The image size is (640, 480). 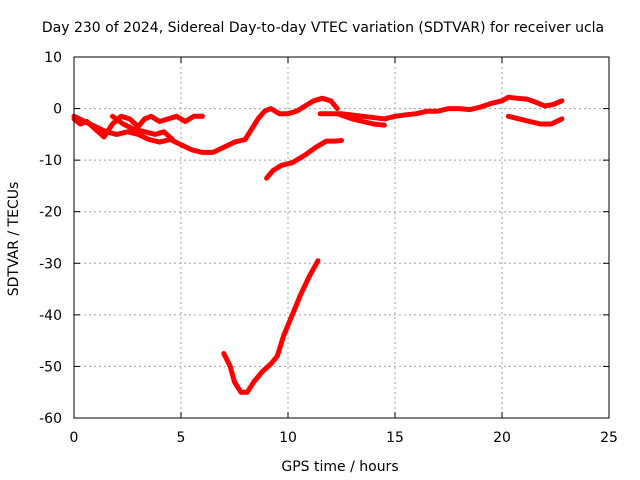 I want to click on x-tick-label: 20, so click(x=502, y=438).